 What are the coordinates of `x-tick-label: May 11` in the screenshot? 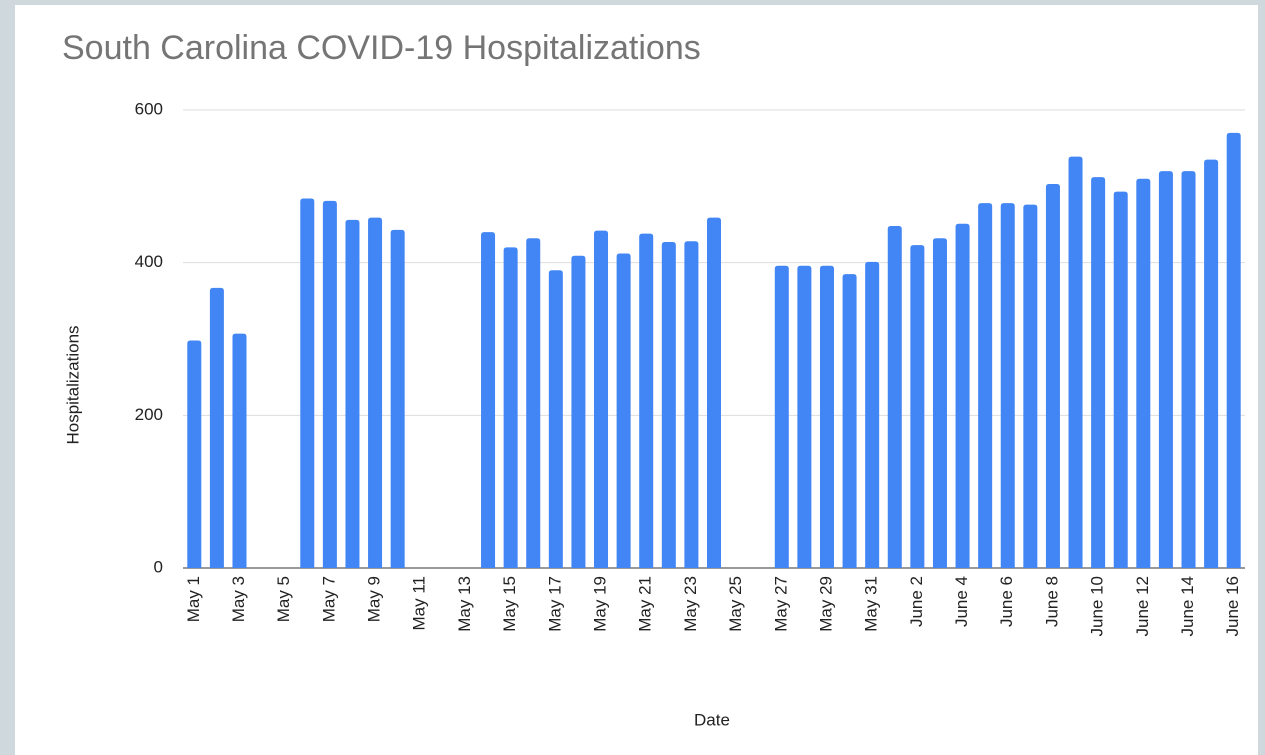 It's located at (419, 603).